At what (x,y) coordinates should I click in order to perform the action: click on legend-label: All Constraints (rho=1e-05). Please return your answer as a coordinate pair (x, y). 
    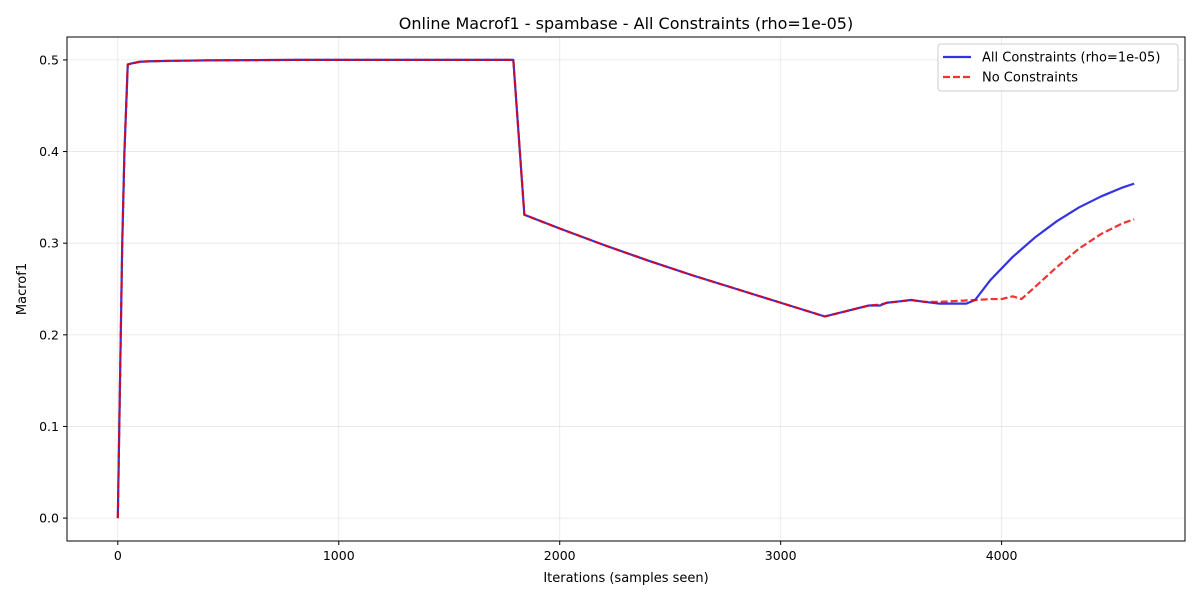
    Looking at the image, I should click on (1071, 58).